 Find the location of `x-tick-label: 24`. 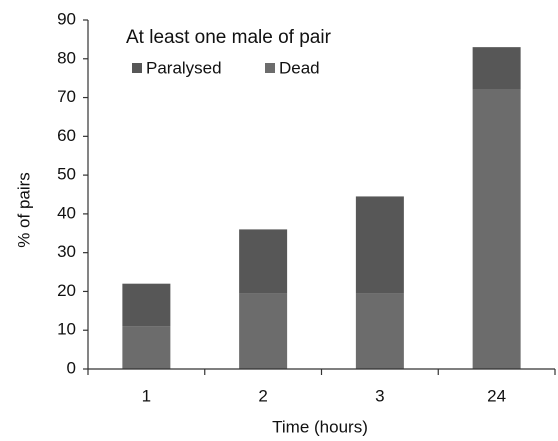

x-tick-label: 24 is located at coordinates (496, 395).